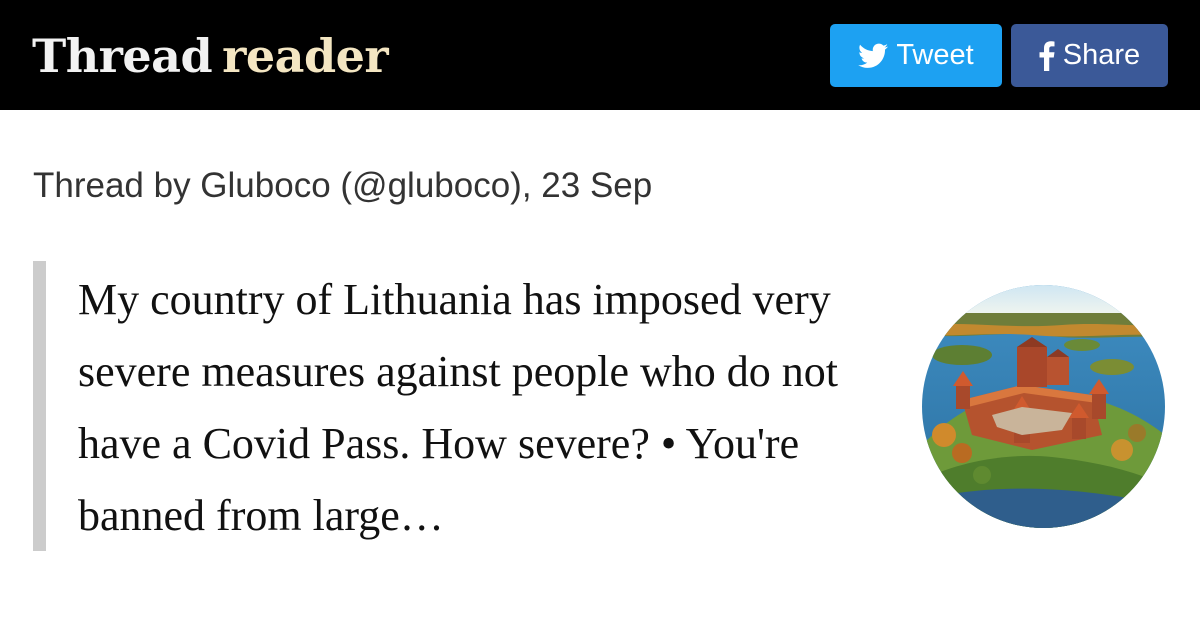 This screenshot has width=1200, height=628. I want to click on quote-bar, so click(39, 406).